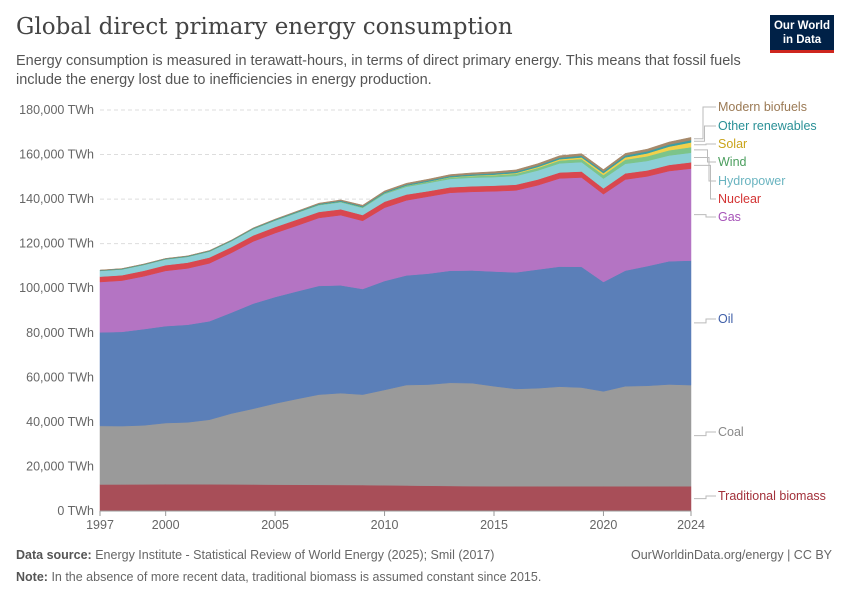 The width and height of the screenshot is (850, 600). Describe the element at coordinates (395, 498) in the screenshot. I see `area-traditional-biomass` at that location.